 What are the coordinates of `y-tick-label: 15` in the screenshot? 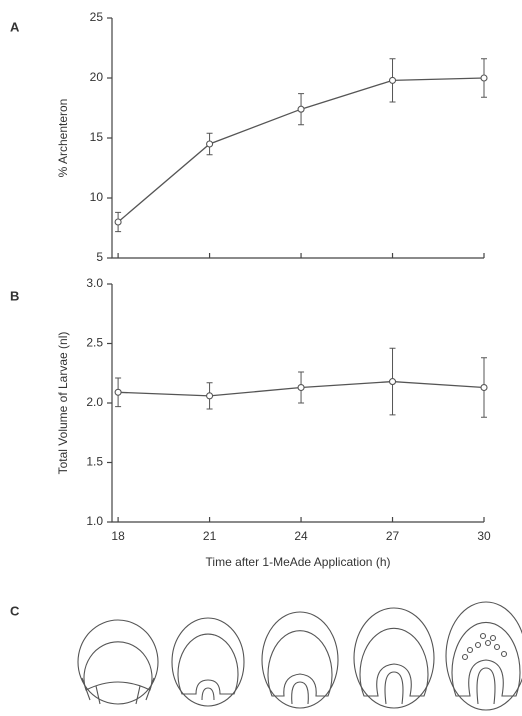 It's located at (97, 137).